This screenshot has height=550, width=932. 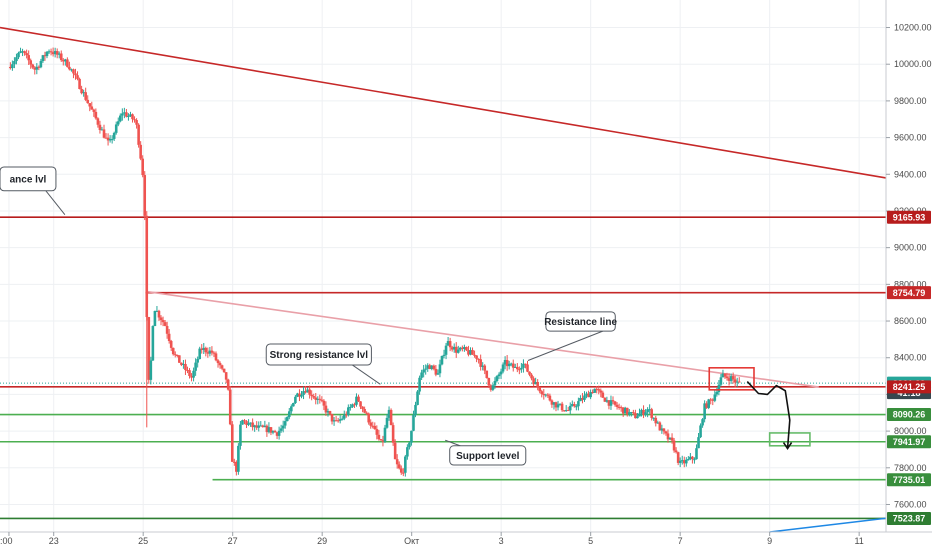 What do you see at coordinates (580, 322) in the screenshot?
I see `callout-text: Resistance line` at bounding box center [580, 322].